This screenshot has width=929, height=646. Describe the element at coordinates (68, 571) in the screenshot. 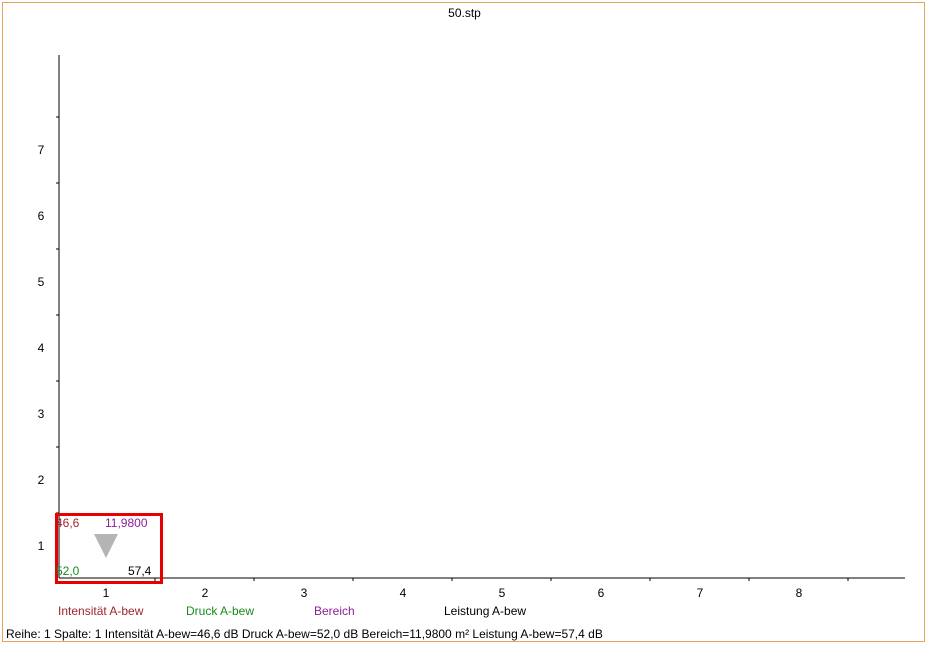

I see `cell-pressure-value: 52,0` at that location.